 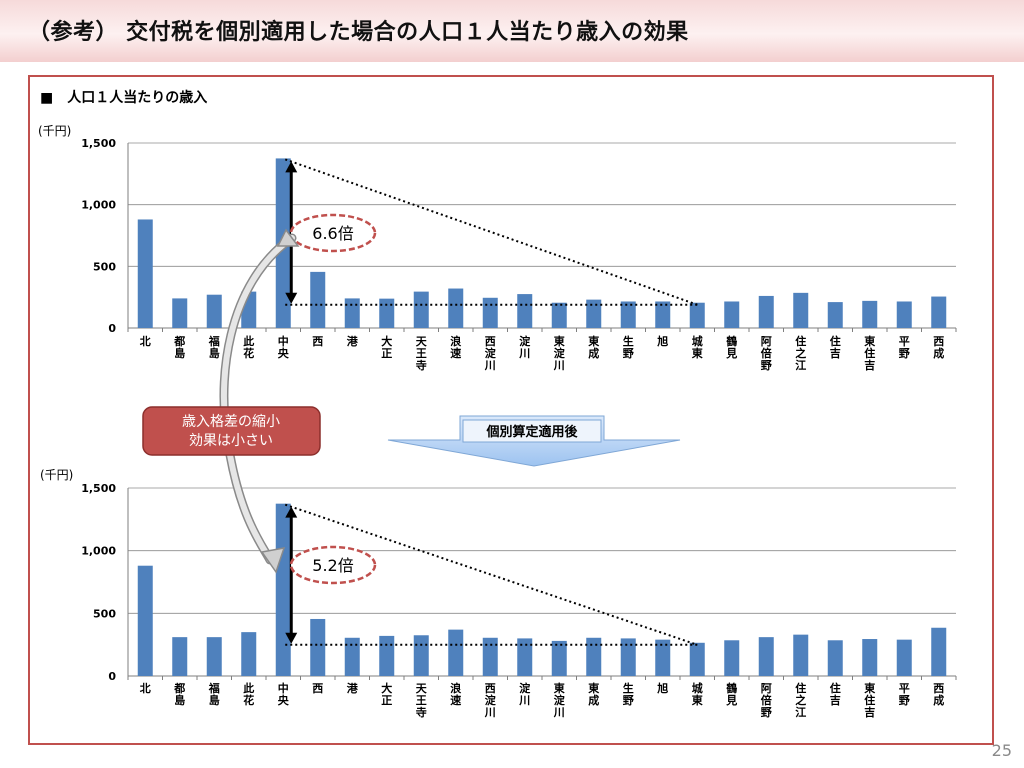 I want to click on x-tick-label: 淀川, so click(x=524, y=694).